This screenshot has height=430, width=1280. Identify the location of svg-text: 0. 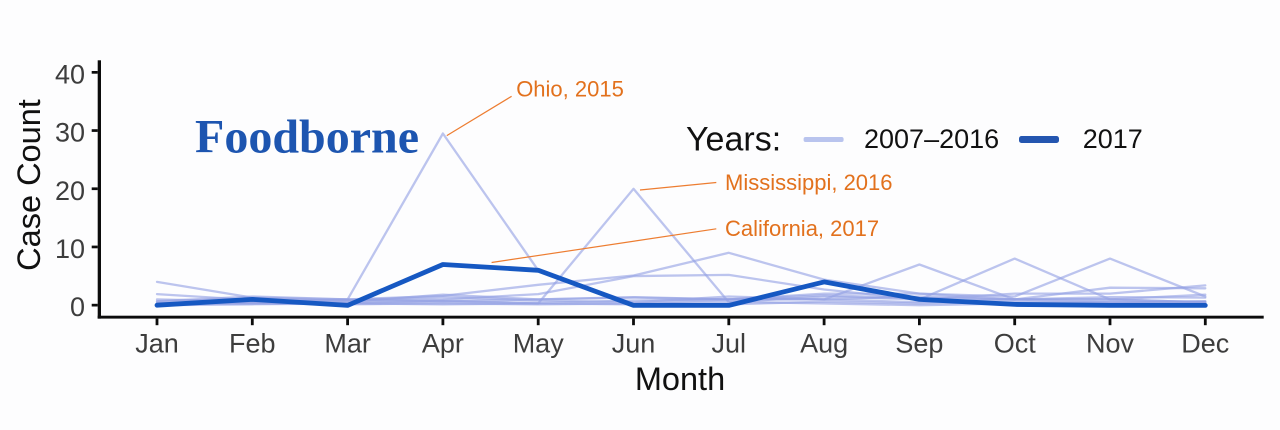
(77, 307).